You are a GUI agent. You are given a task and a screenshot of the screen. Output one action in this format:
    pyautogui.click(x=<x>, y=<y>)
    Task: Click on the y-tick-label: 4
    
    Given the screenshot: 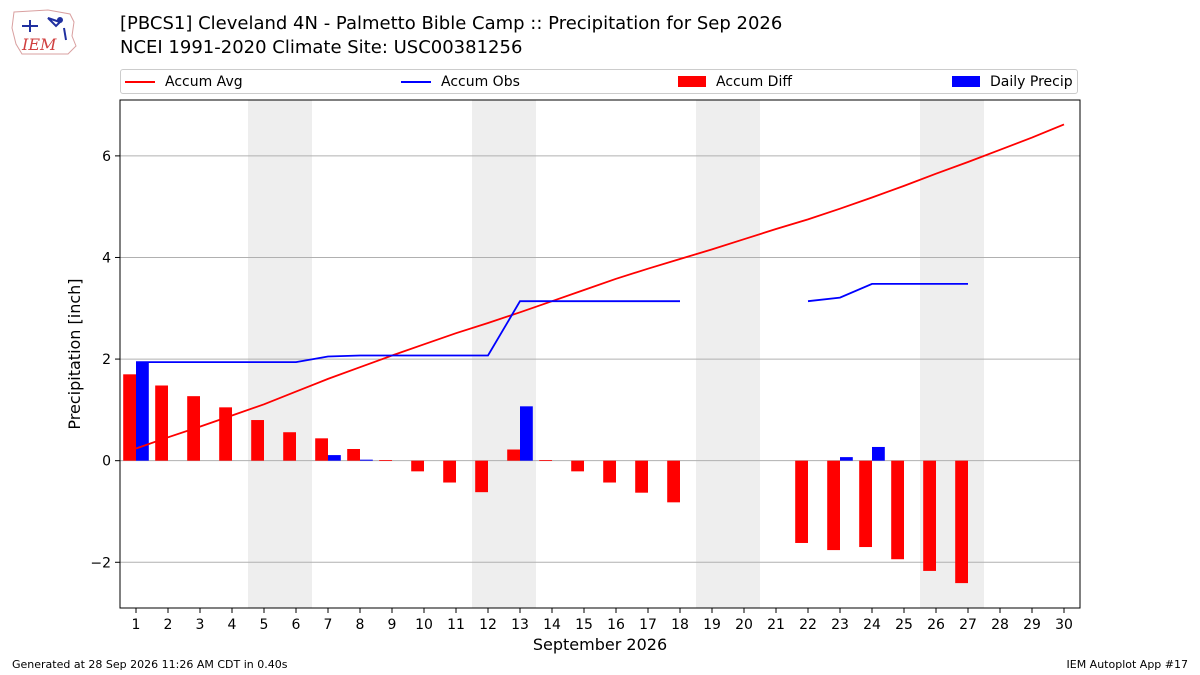 What is the action you would take?
    pyautogui.click(x=106, y=258)
    